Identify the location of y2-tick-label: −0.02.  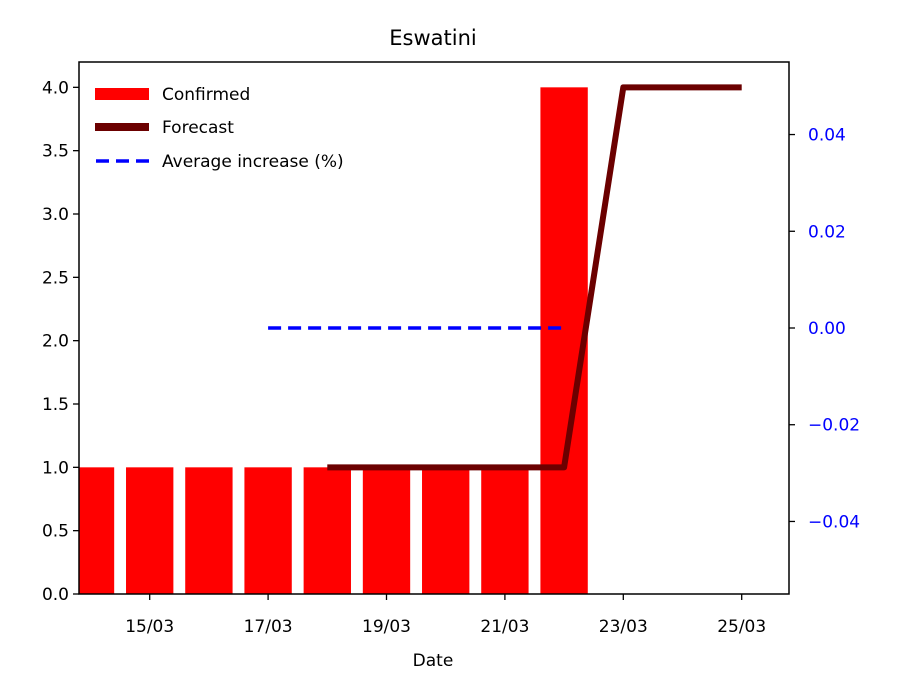
(834, 426).